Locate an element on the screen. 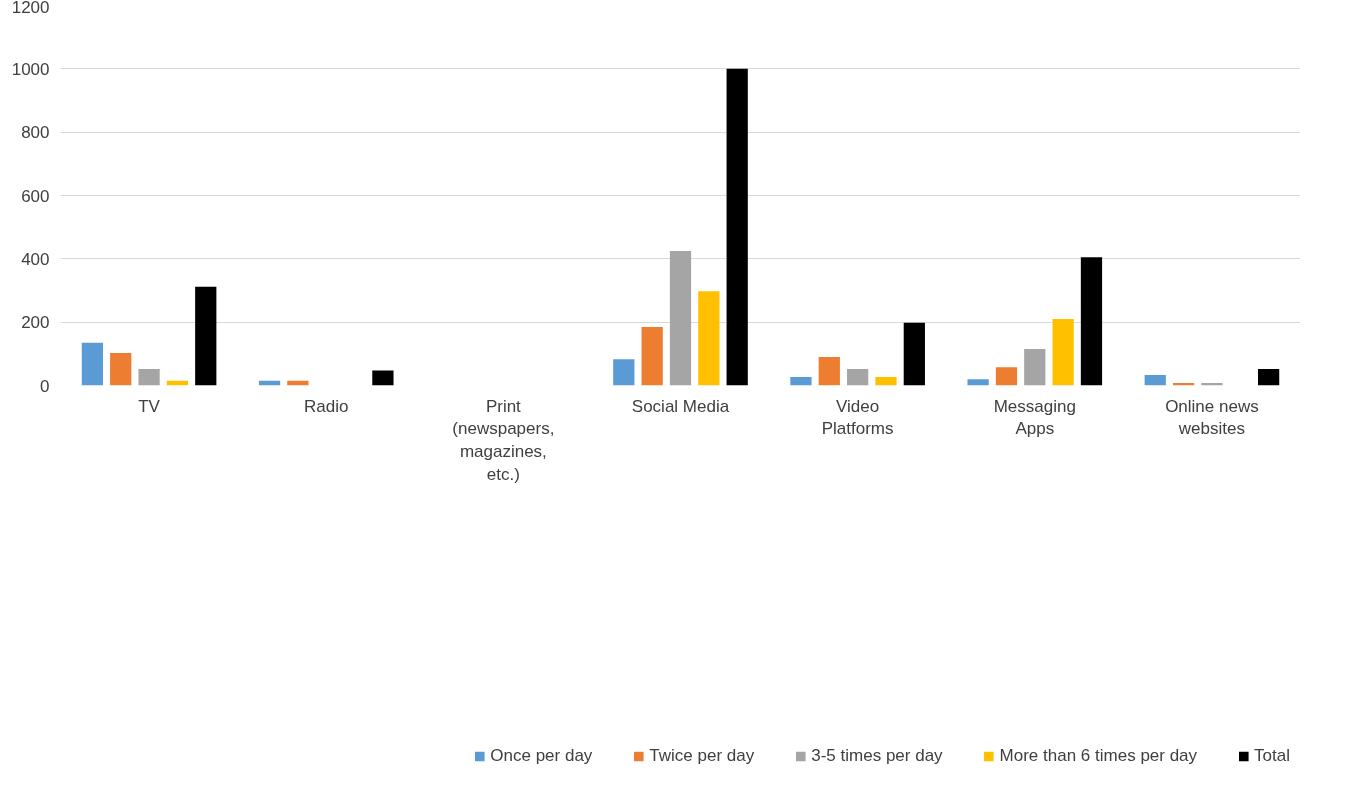 Image resolution: width=1354 pixels, height=792 pixels. legend-label: 3-5 times per day is located at coordinates (877, 756).